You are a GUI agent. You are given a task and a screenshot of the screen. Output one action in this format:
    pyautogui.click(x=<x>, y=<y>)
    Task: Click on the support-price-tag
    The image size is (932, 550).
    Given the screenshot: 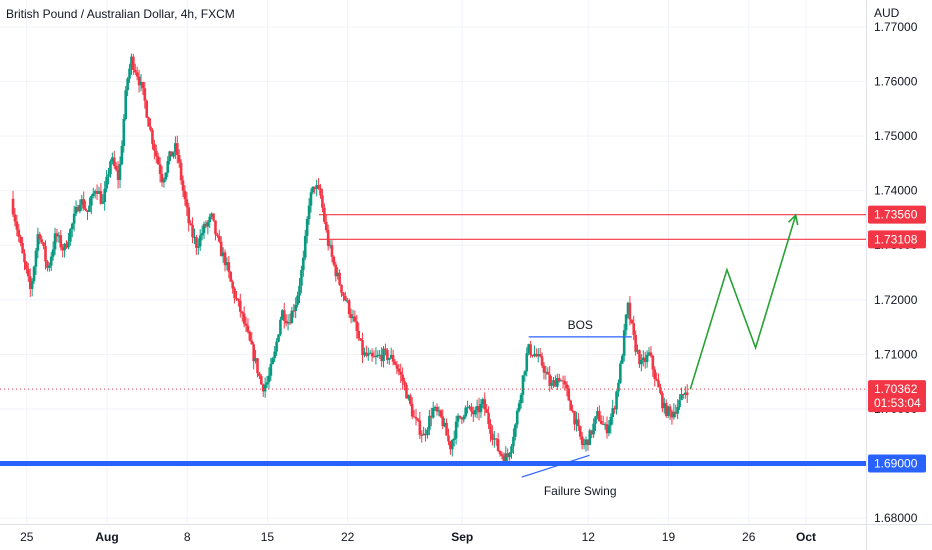 What is the action you would take?
    pyautogui.click(x=897, y=463)
    